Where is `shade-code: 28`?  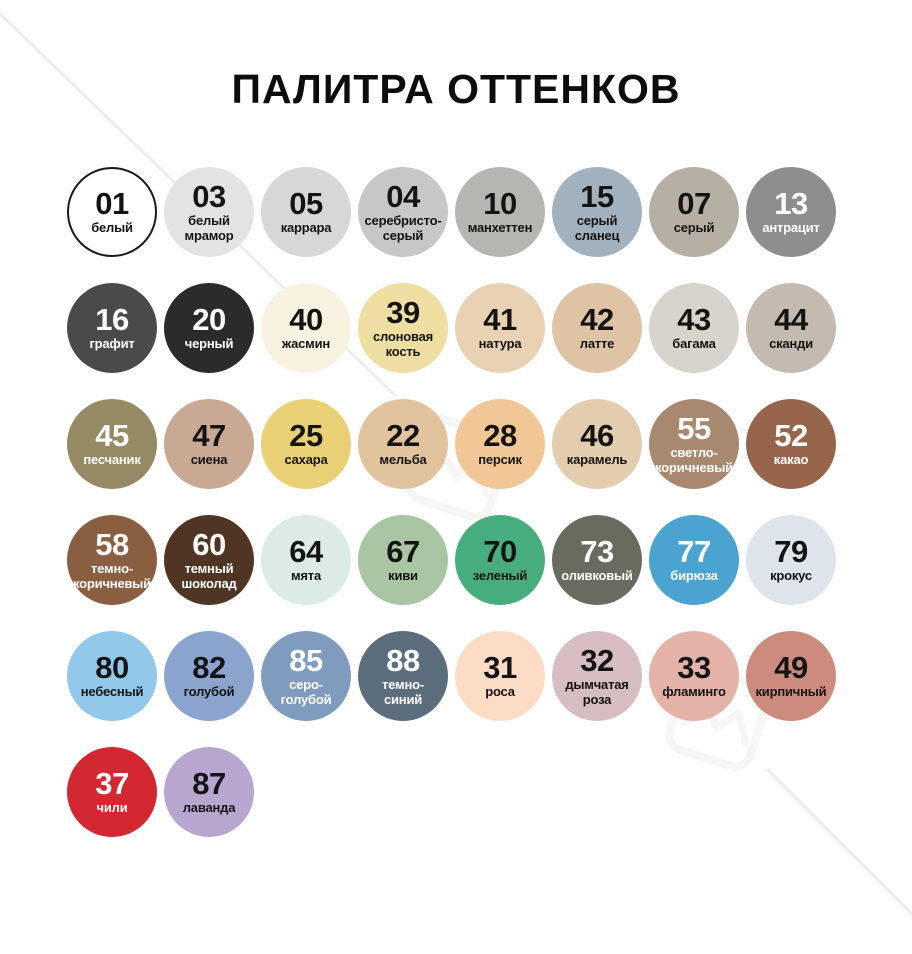 shade-code: 28 is located at coordinates (500, 436).